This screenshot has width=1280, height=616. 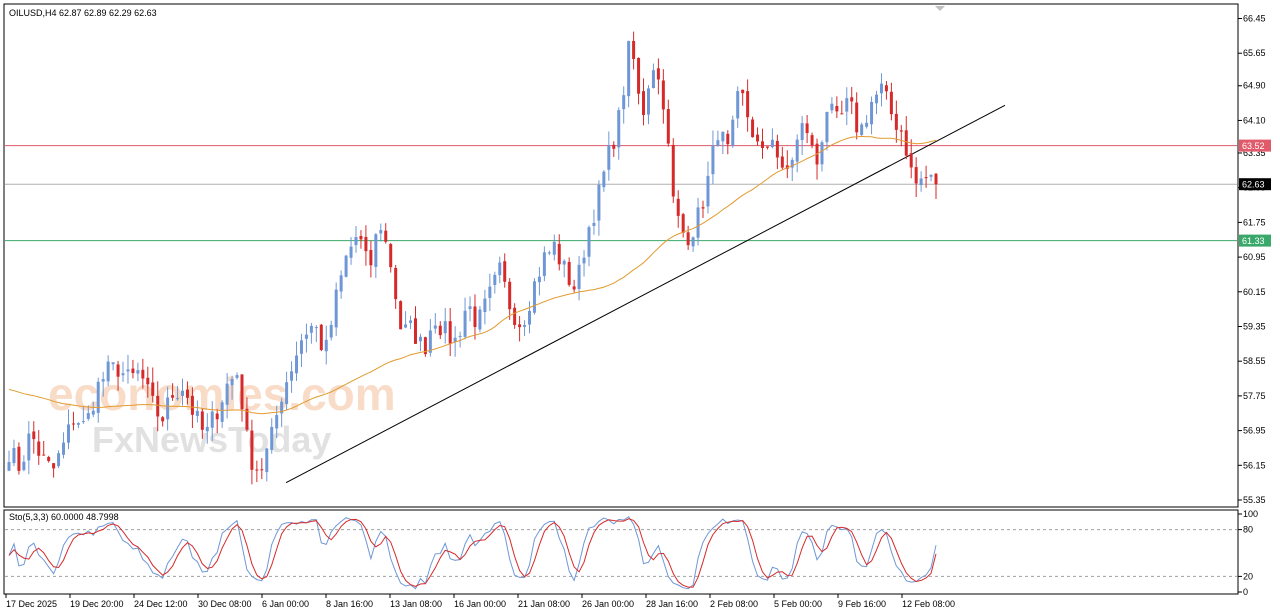 What do you see at coordinates (798, 604) in the screenshot?
I see `date-tick-label: 5 Feb 00:00` at bounding box center [798, 604].